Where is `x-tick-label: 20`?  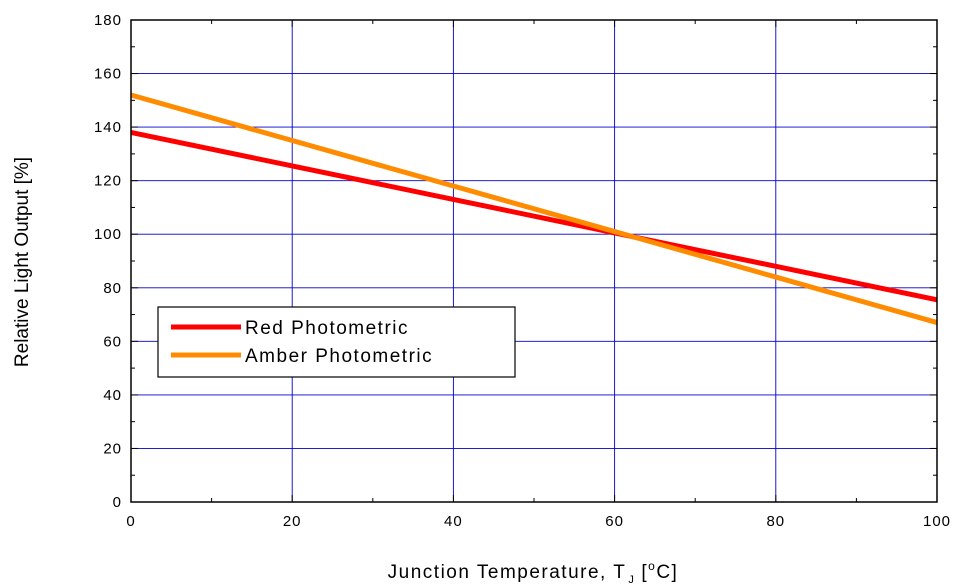
x-tick-label: 20 is located at coordinates (292, 521).